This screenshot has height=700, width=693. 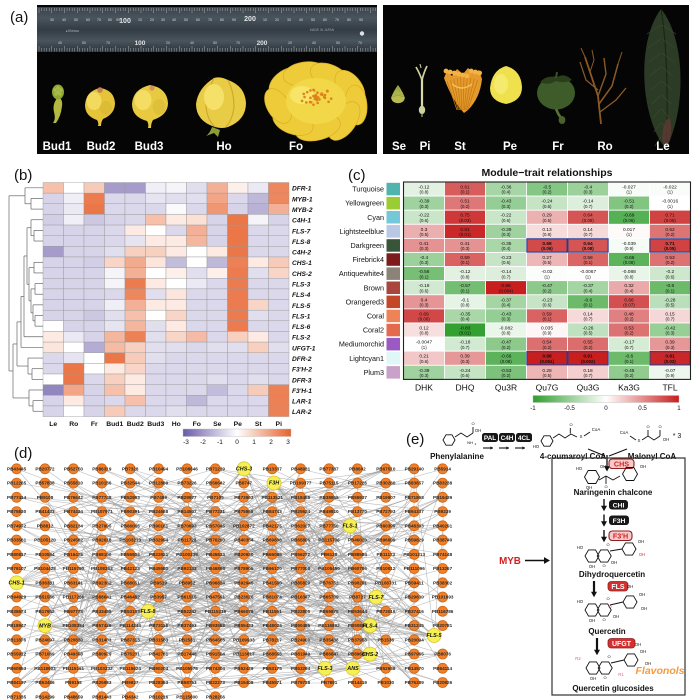 I want to click on svg-text: HO, so click(x=580, y=601).